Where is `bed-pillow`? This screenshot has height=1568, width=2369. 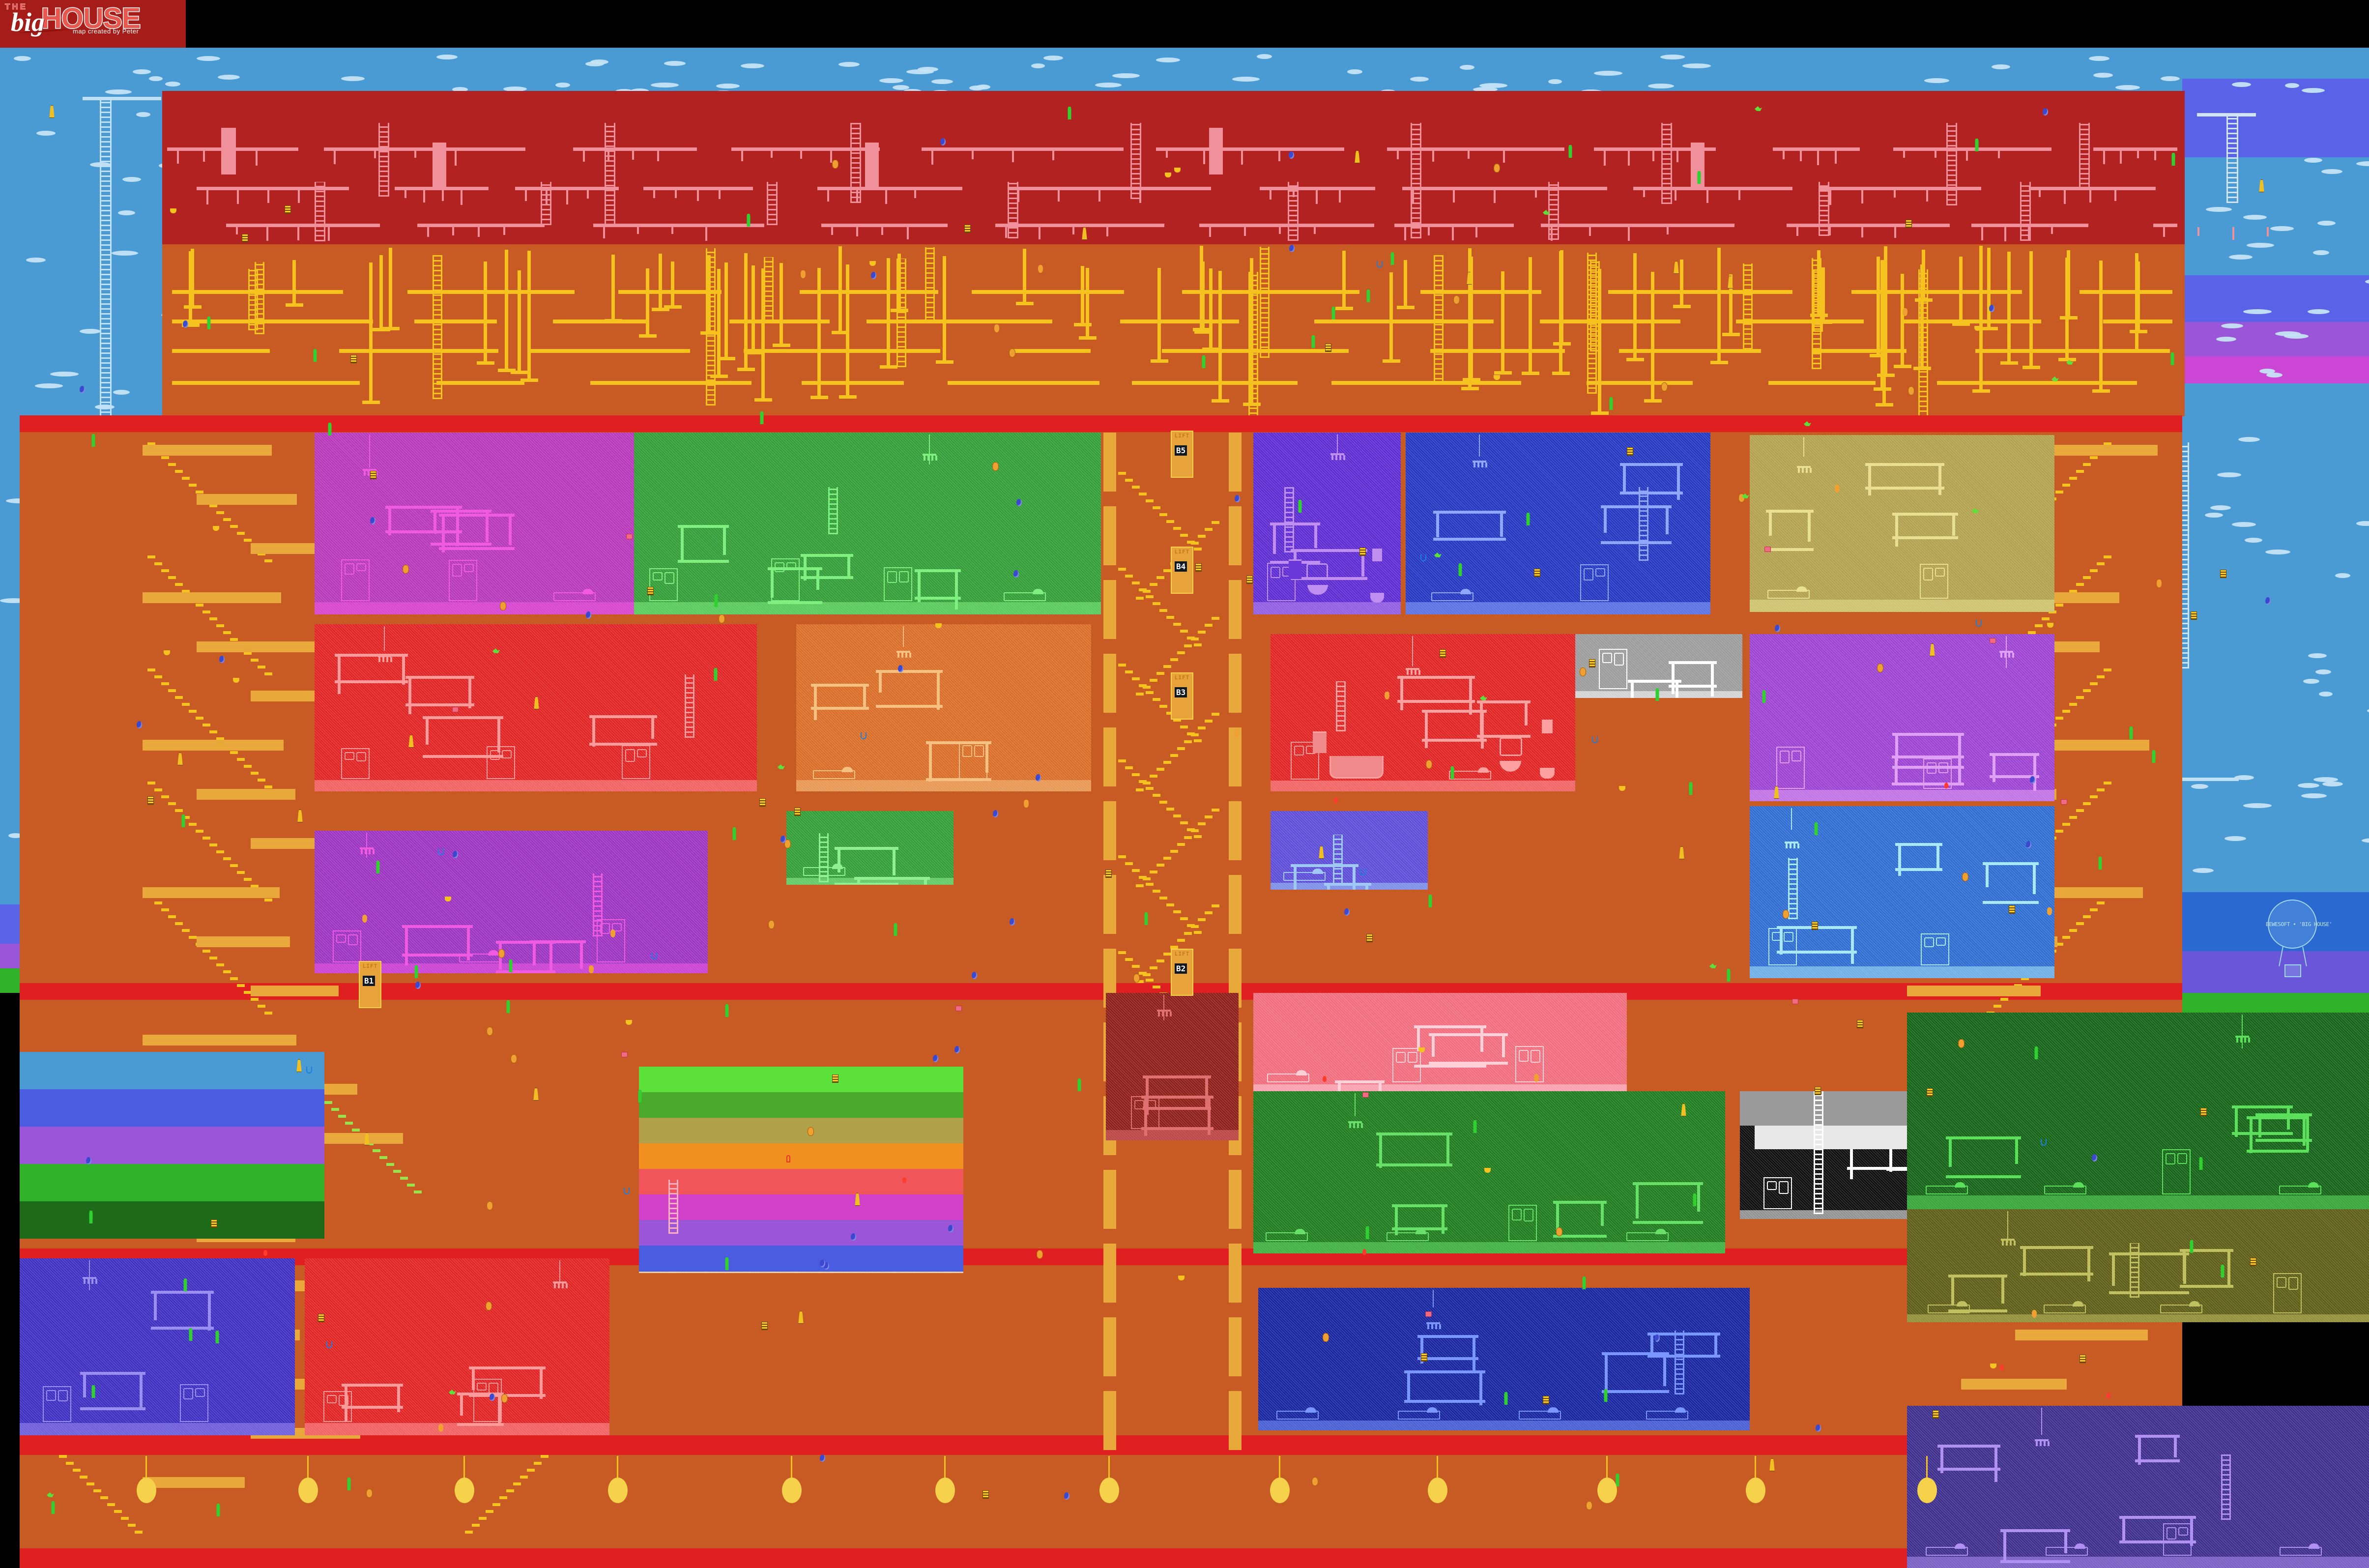 bed-pillow is located at coordinates (1421, 1231).